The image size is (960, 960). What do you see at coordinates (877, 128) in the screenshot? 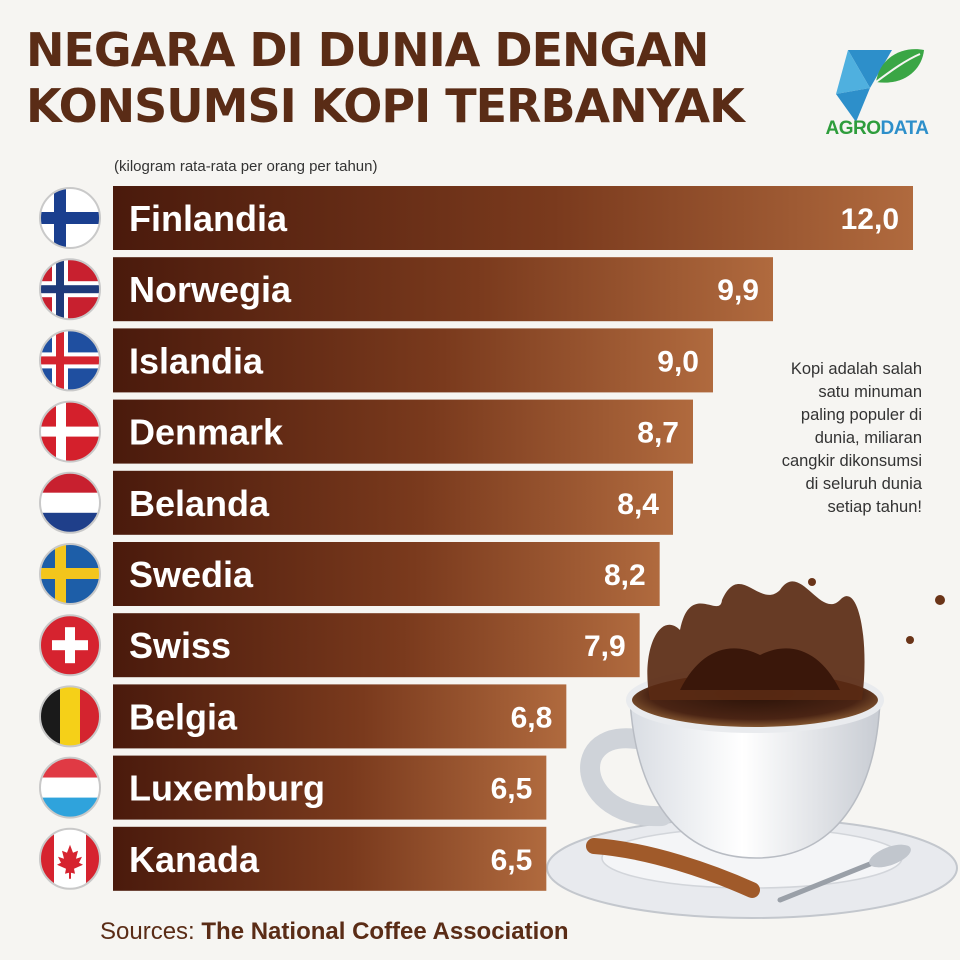
I see `logo-text: AGRODATA` at bounding box center [877, 128].